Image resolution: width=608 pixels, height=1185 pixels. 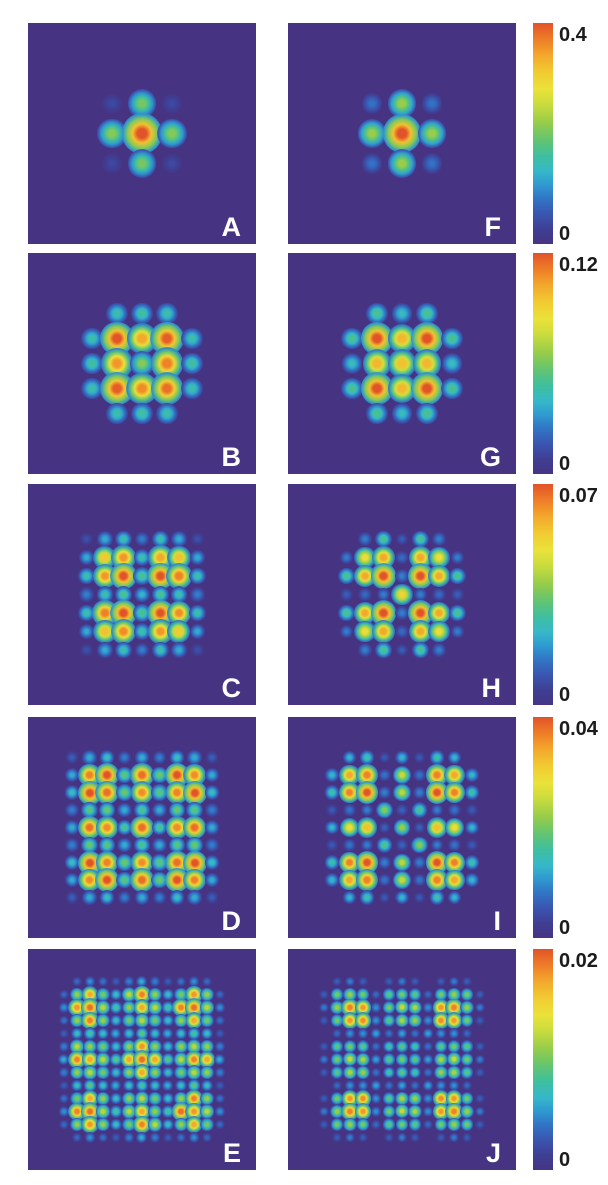 I want to click on panel-C: C, so click(x=142, y=594).